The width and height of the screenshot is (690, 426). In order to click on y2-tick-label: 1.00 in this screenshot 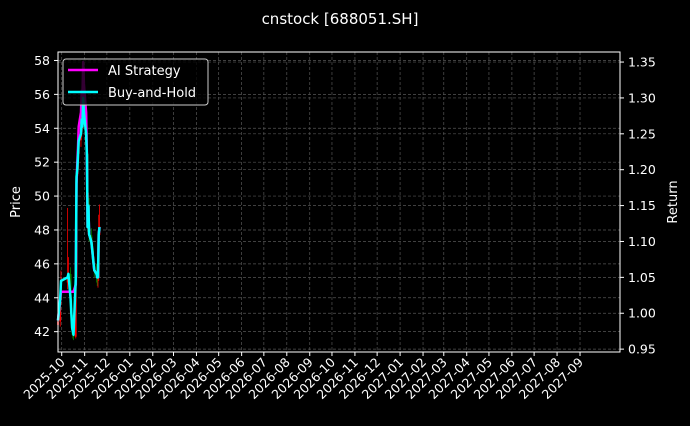, I will do `click(642, 313)`.